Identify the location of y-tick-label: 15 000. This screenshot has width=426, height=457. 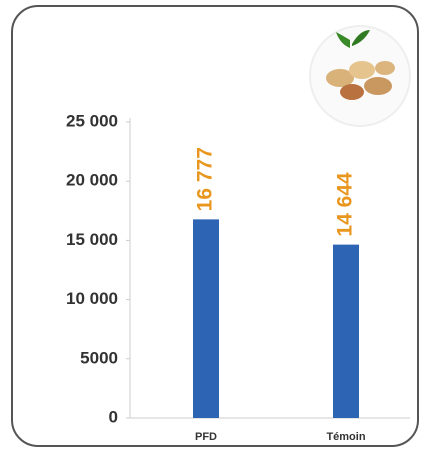
(92, 239).